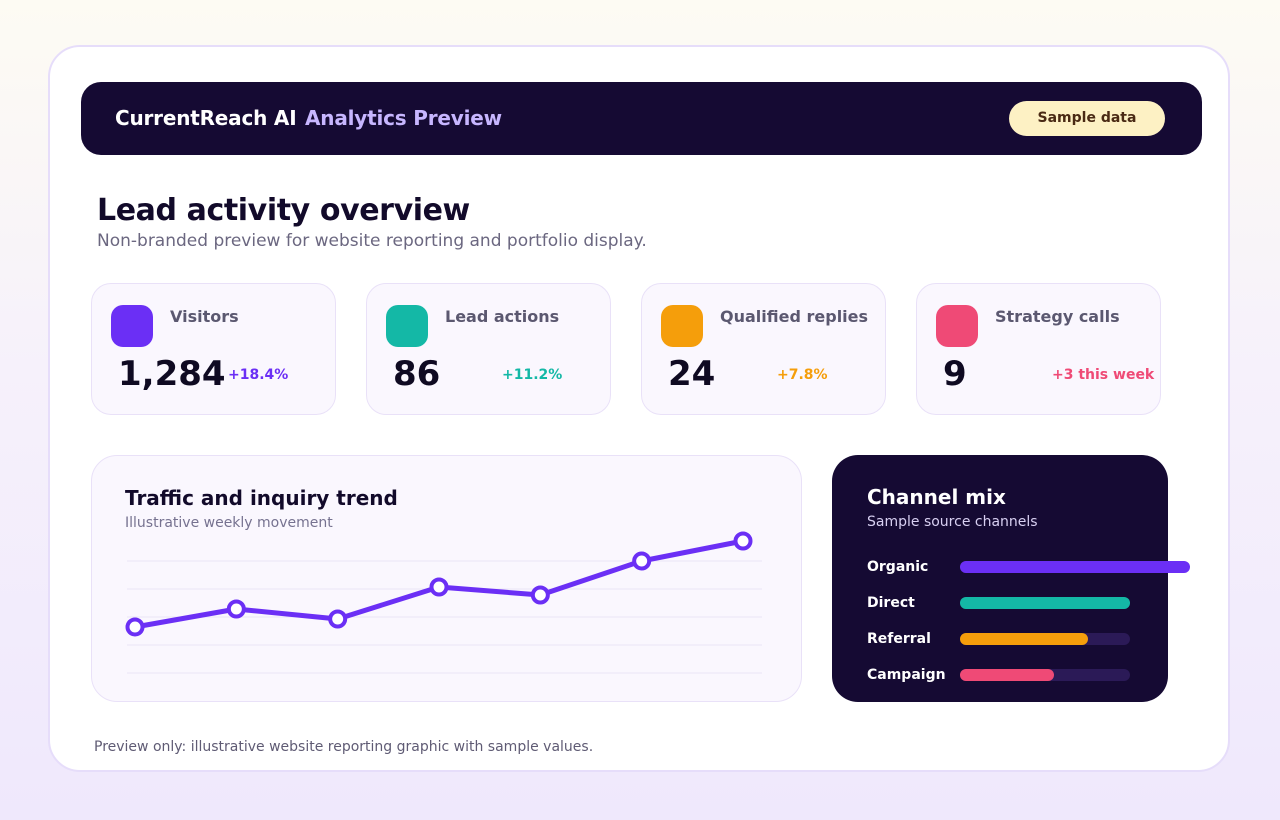 The width and height of the screenshot is (1280, 820). I want to click on kpi-label: Qualified replies, so click(794, 316).